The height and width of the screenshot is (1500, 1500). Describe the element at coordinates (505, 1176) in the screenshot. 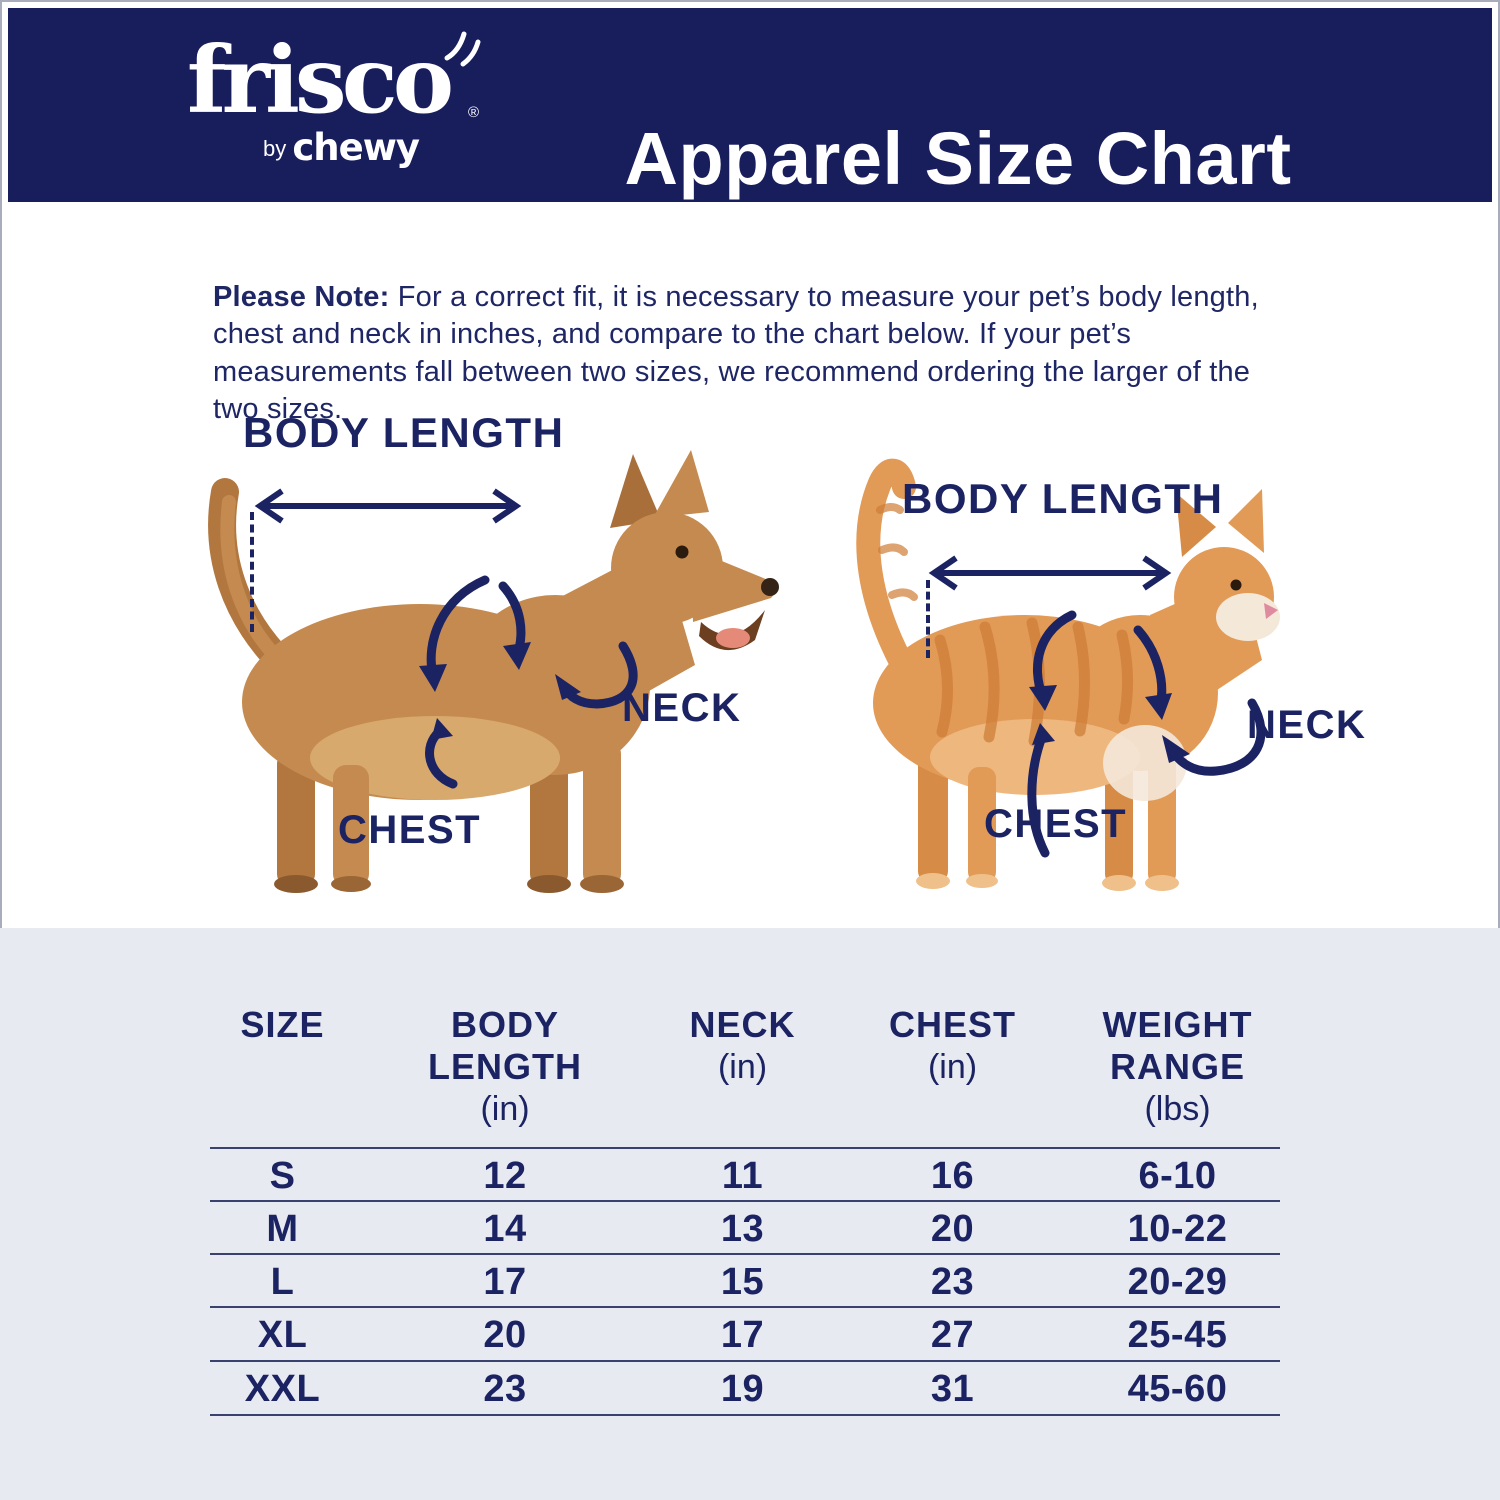

I see `table-cell: 12` at that location.